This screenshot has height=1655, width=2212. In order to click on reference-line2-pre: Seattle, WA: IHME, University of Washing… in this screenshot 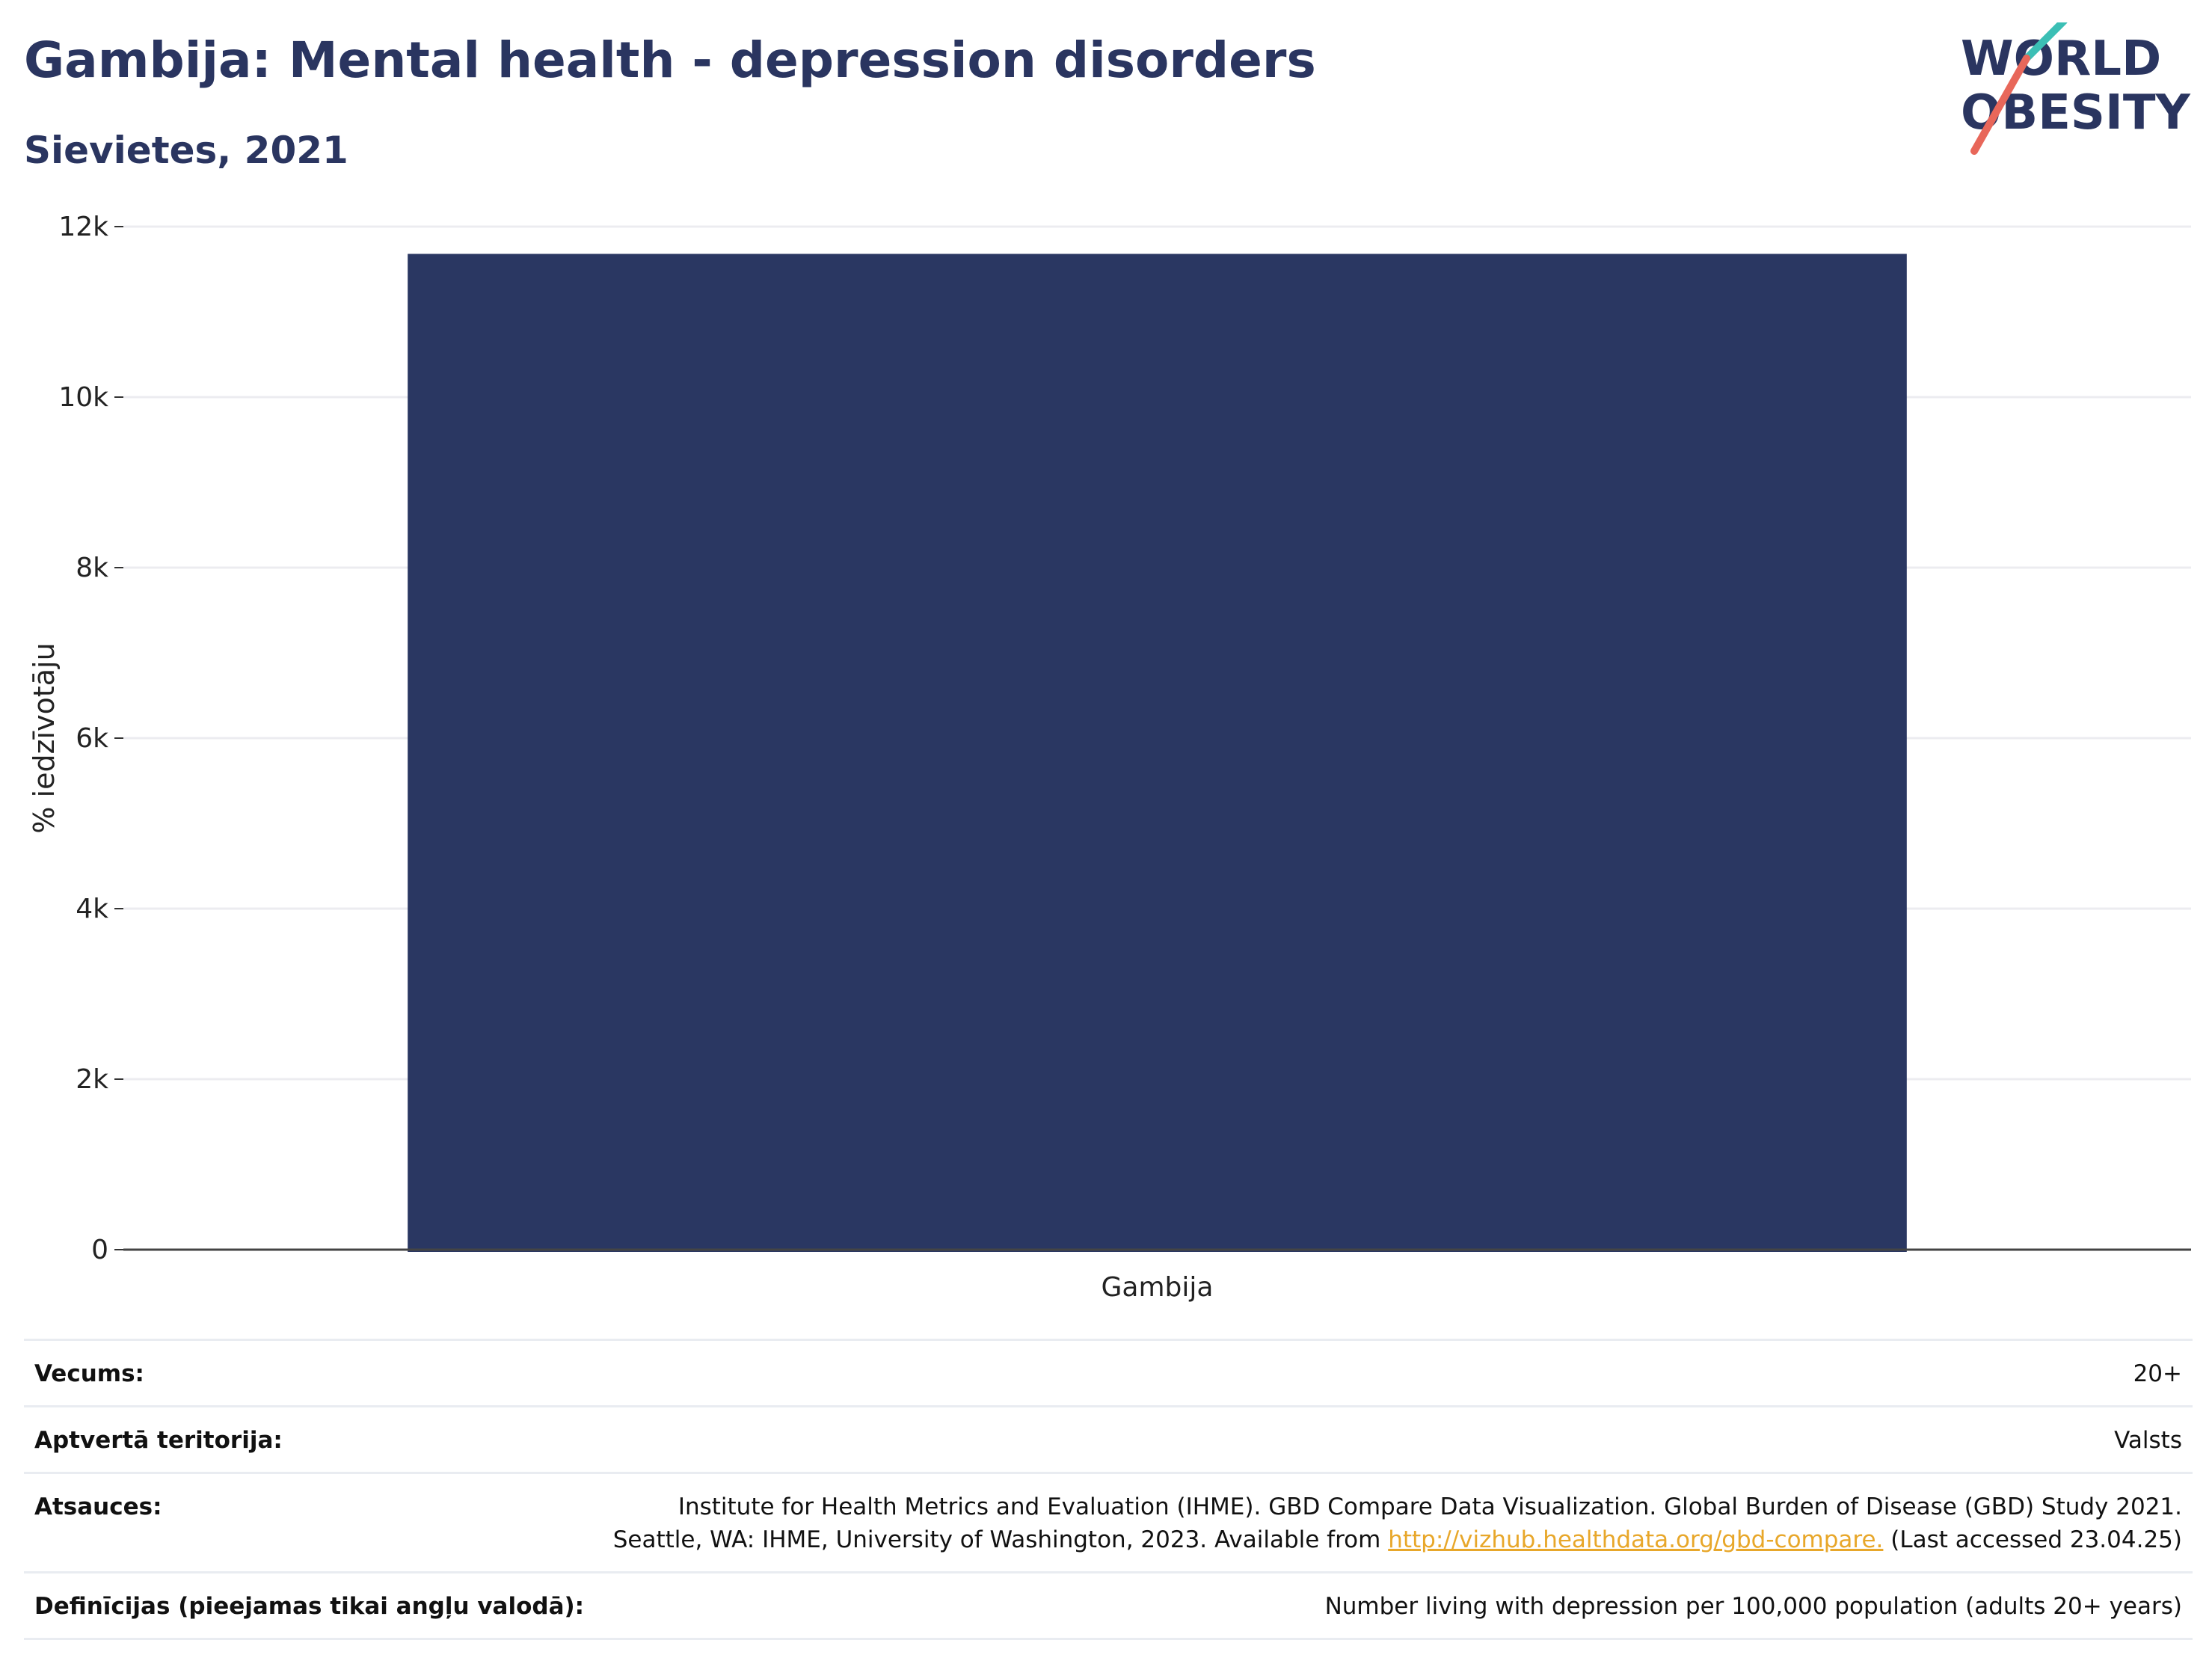, I will do `click(1001, 1539)`.